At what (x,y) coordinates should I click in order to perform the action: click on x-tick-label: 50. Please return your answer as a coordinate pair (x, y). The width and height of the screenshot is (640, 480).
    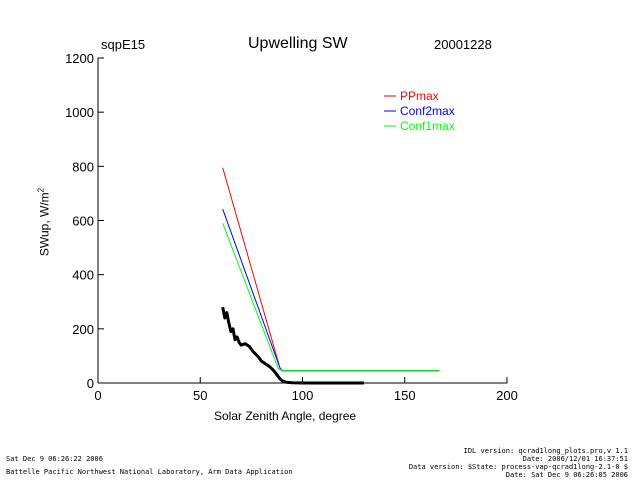
    Looking at the image, I should click on (200, 395).